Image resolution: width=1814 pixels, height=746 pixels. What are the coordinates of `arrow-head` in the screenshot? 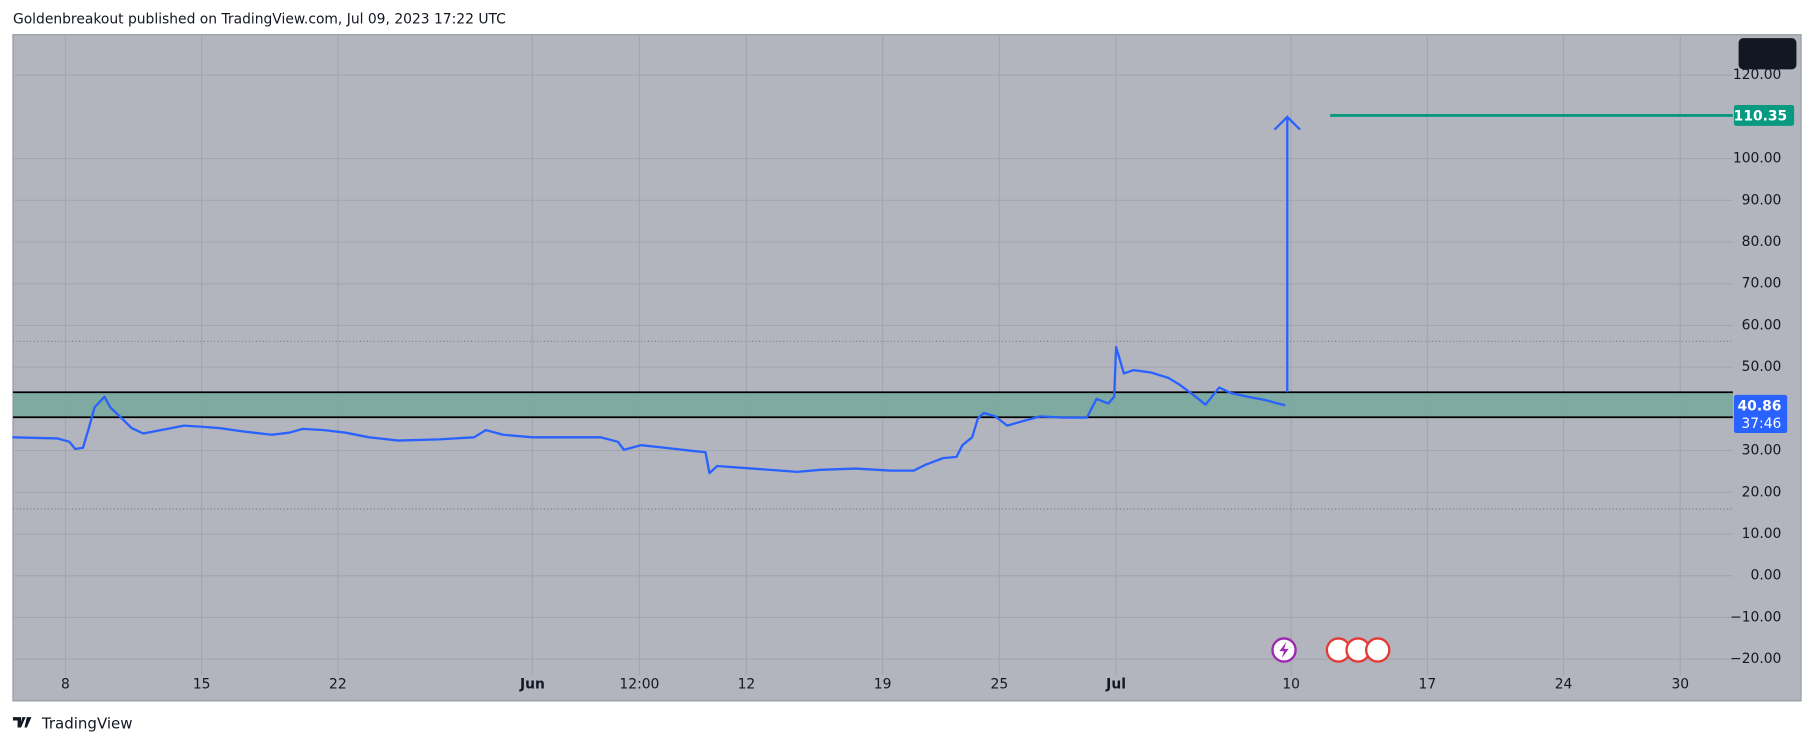 It's located at (1287, 123).